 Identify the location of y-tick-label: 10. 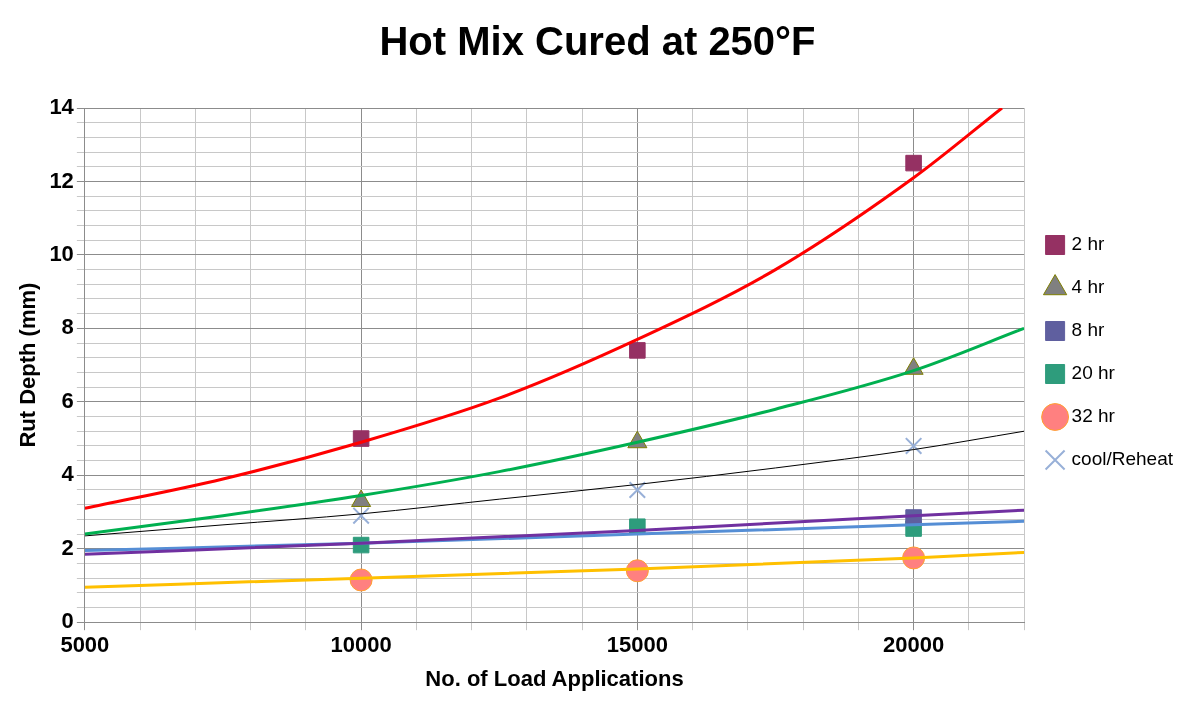
(61, 253).